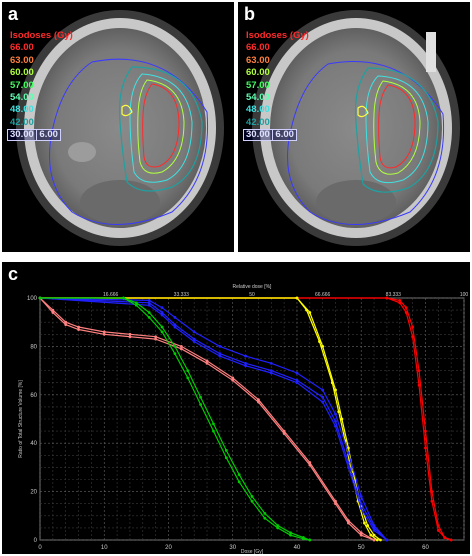  What do you see at coordinates (22, 98) in the screenshot?
I see `legend-entry-54: 54.00` at bounding box center [22, 98].